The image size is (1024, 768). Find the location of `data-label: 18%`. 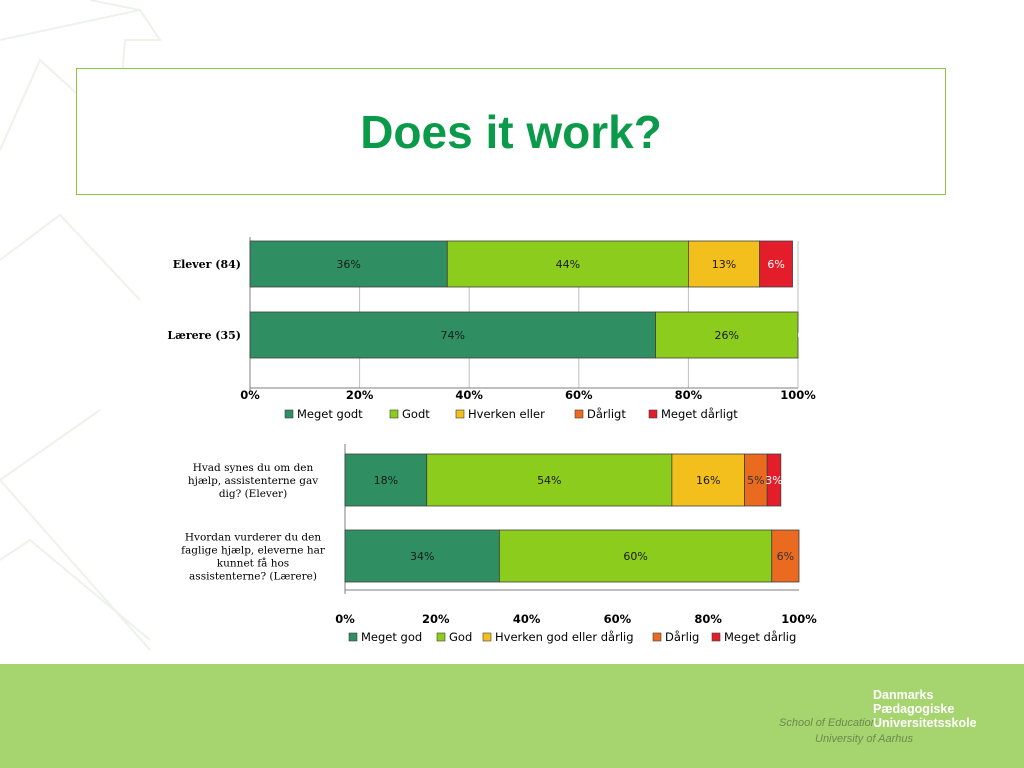

data-label: 18% is located at coordinates (386, 480).